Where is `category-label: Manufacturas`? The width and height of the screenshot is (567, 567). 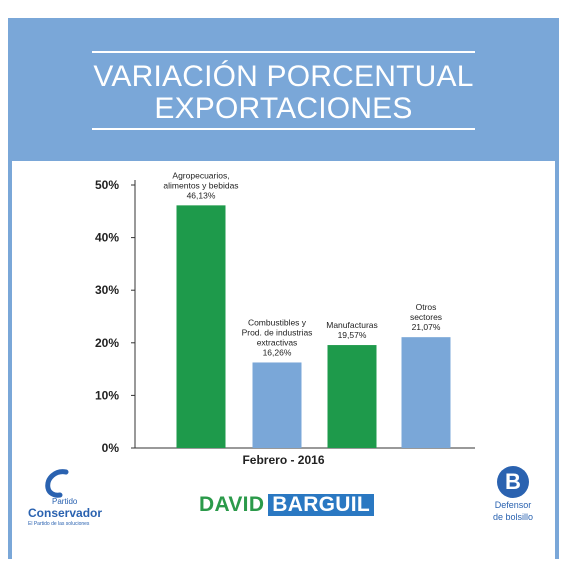
category-label: Manufacturas is located at coordinates (352, 325).